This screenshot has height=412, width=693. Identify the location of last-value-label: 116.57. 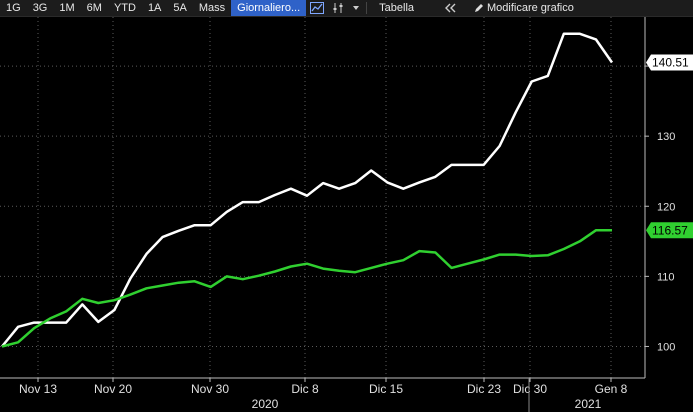
(670, 230).